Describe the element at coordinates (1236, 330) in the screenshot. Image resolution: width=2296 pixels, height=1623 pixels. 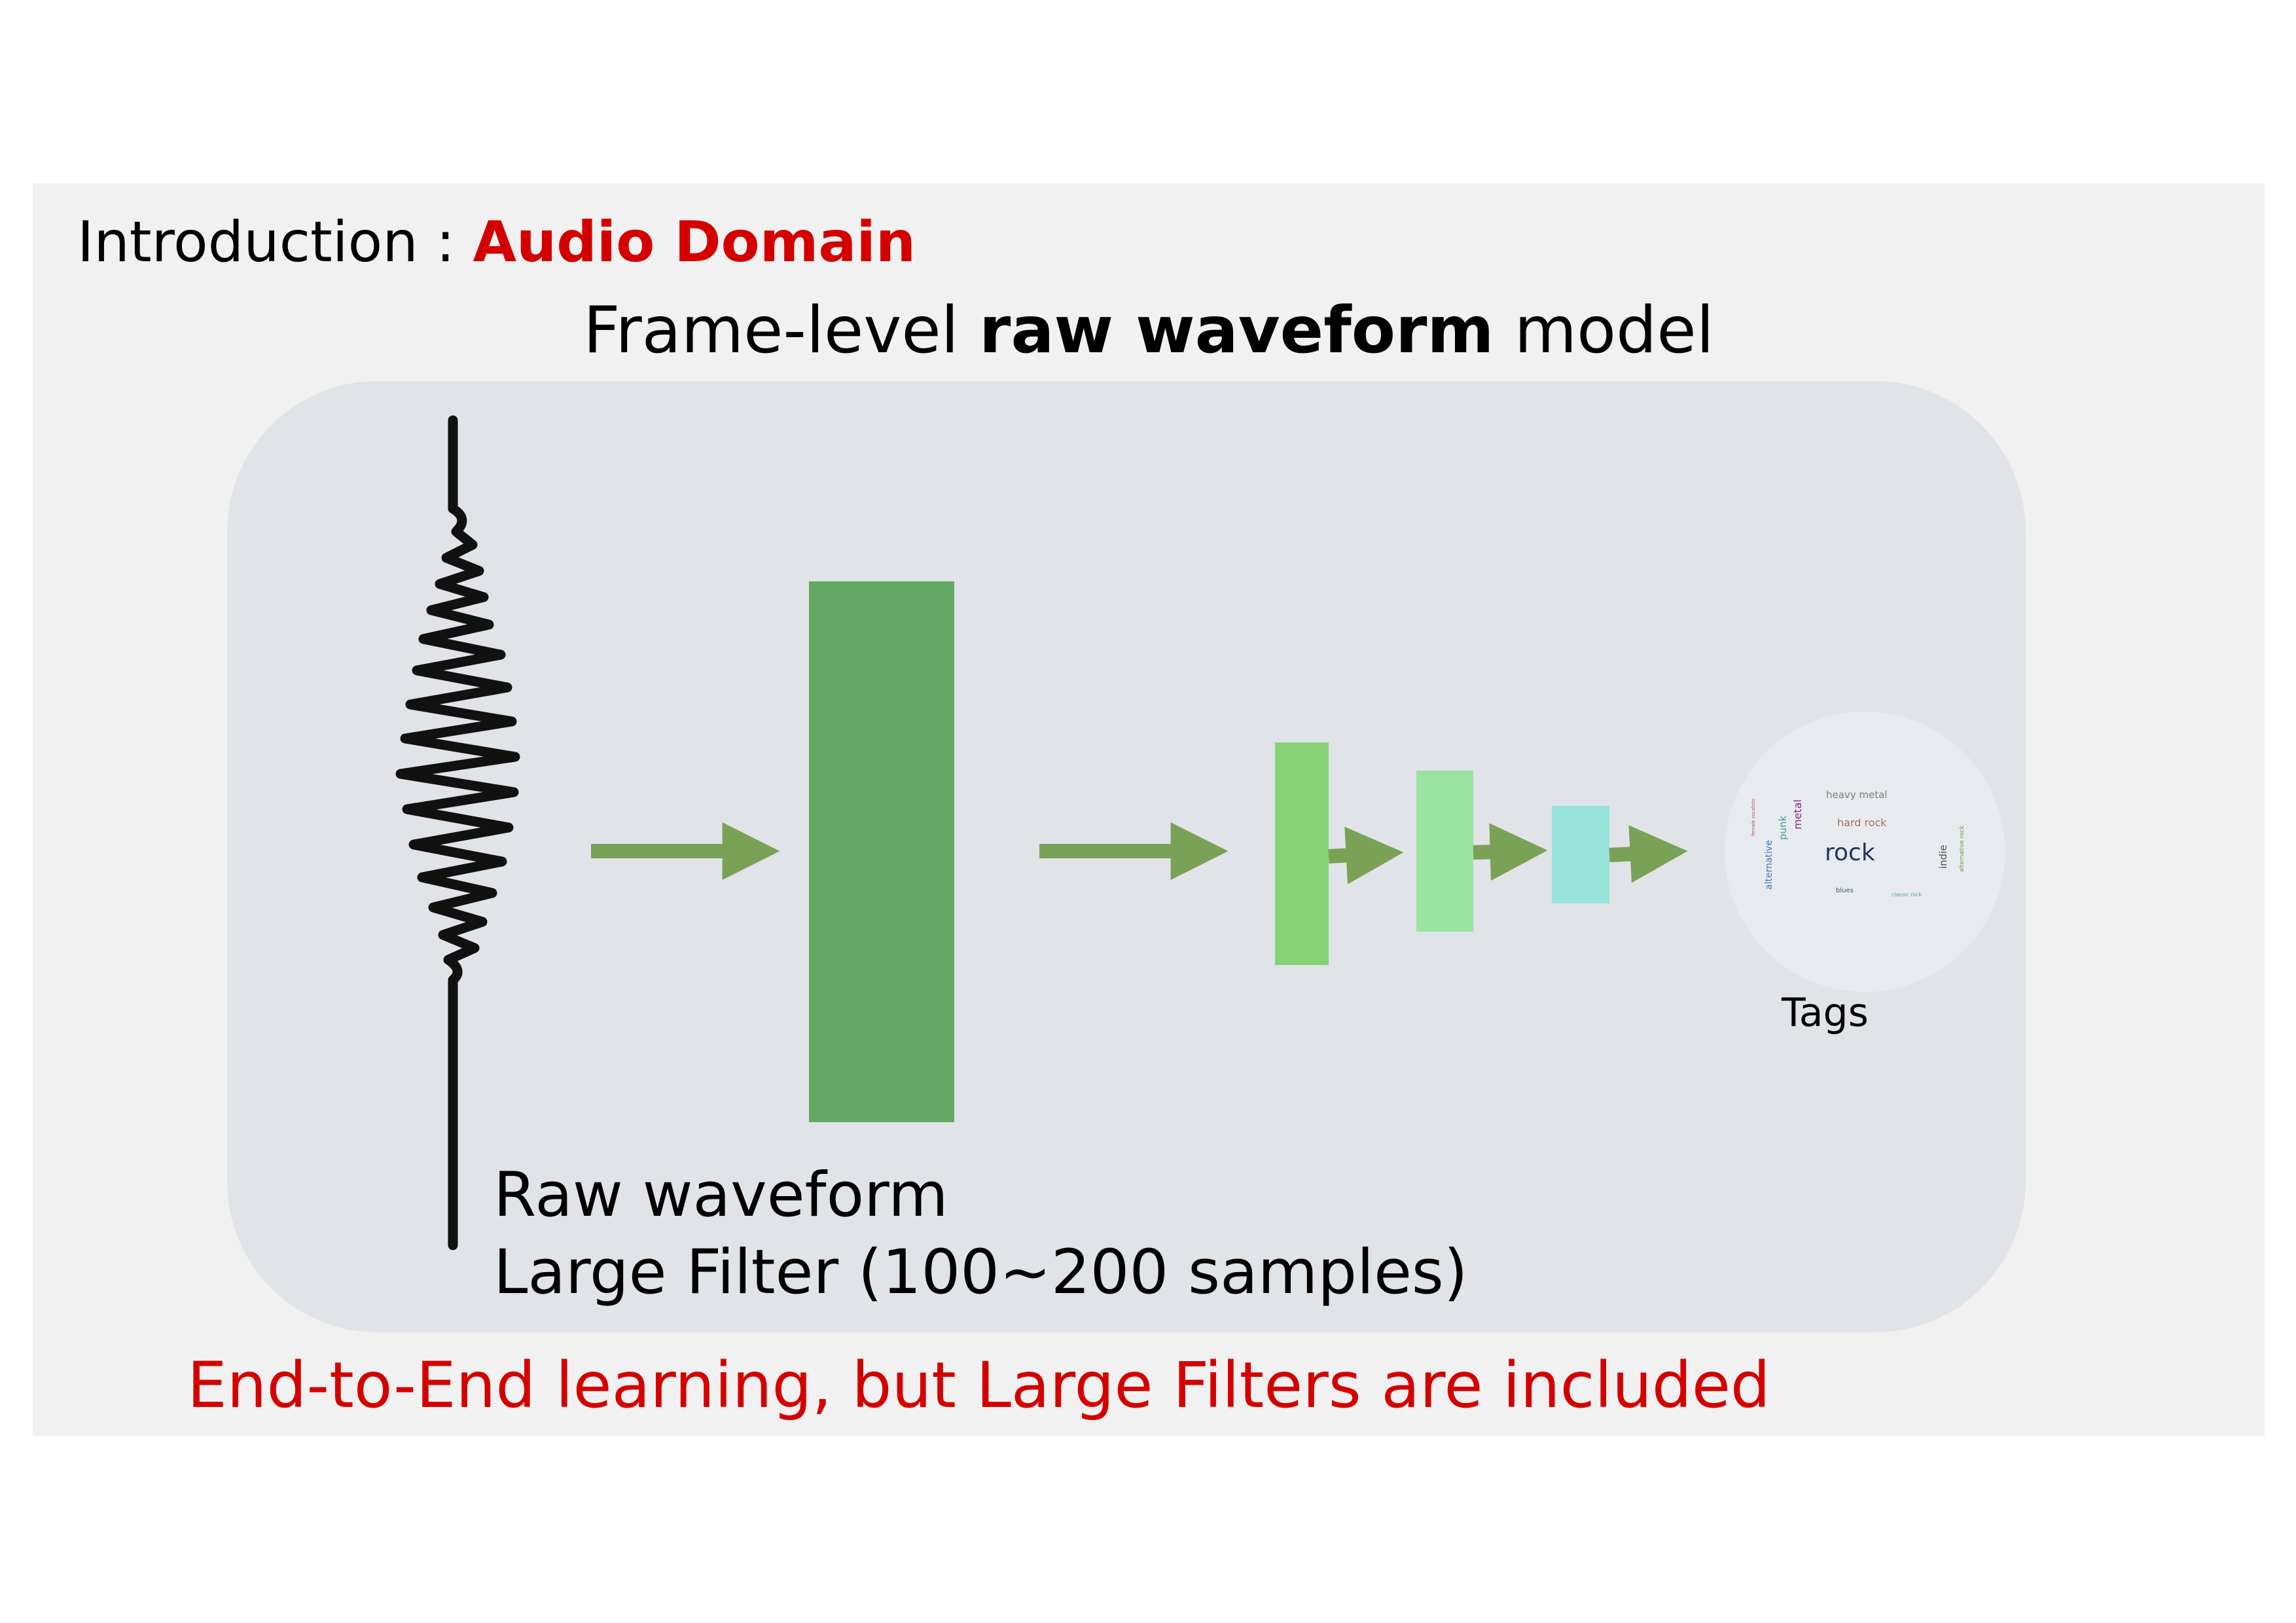
I see `title-bold: raw waveform` at that location.